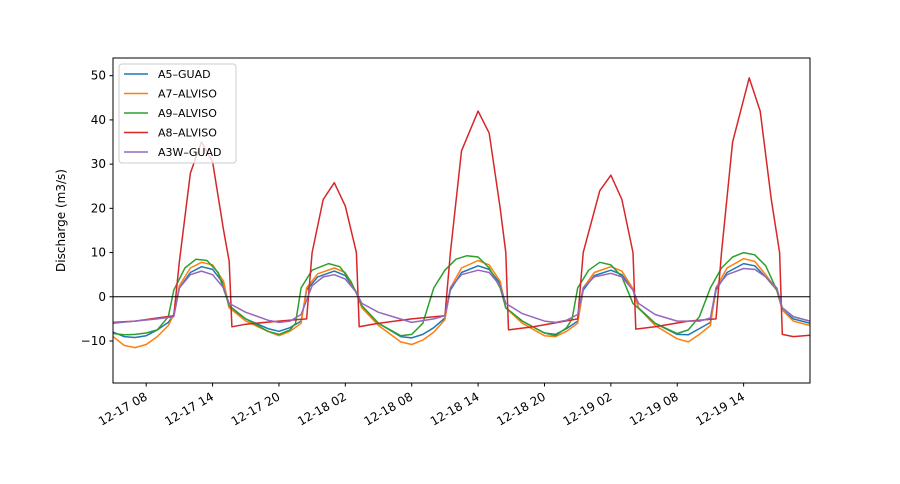 The width and height of the screenshot is (900, 484). What do you see at coordinates (189, 152) in the screenshot?
I see `legend-label: A3W–GUAD` at bounding box center [189, 152].